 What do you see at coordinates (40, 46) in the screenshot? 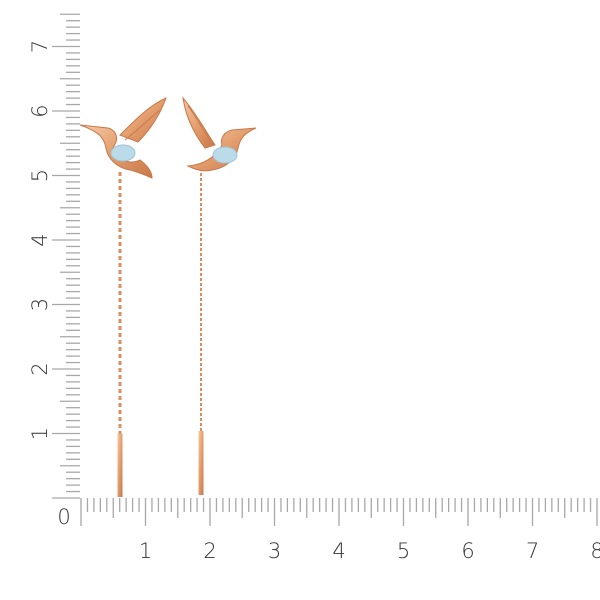
I see `y-label: 7` at bounding box center [40, 46].